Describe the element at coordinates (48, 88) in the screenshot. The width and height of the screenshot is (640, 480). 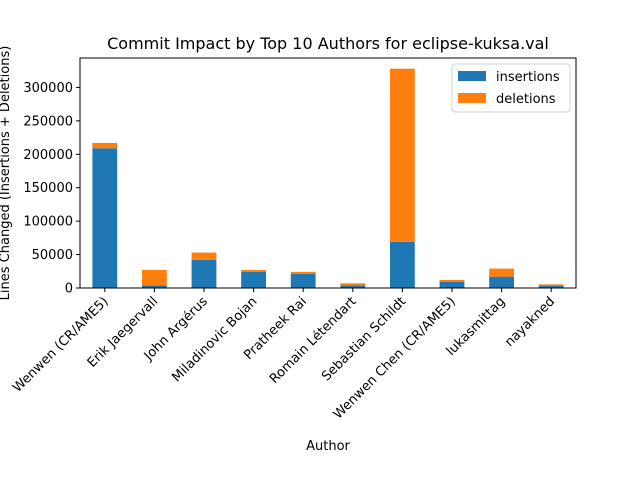
I see `y-tick-label: 300000` at that location.